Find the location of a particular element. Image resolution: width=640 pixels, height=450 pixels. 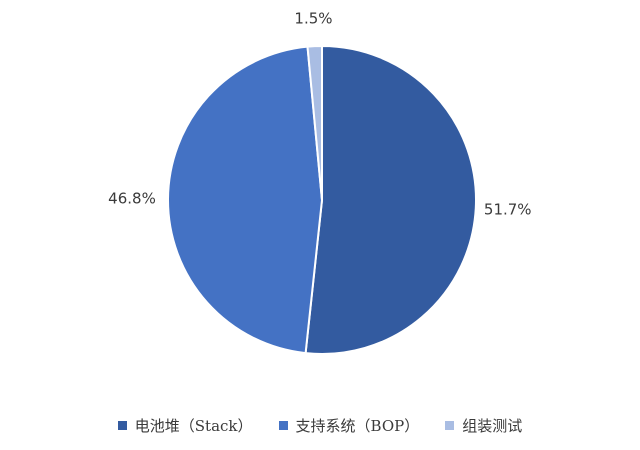

legend-label-assembly-test: 组装测试 is located at coordinates (492, 425).